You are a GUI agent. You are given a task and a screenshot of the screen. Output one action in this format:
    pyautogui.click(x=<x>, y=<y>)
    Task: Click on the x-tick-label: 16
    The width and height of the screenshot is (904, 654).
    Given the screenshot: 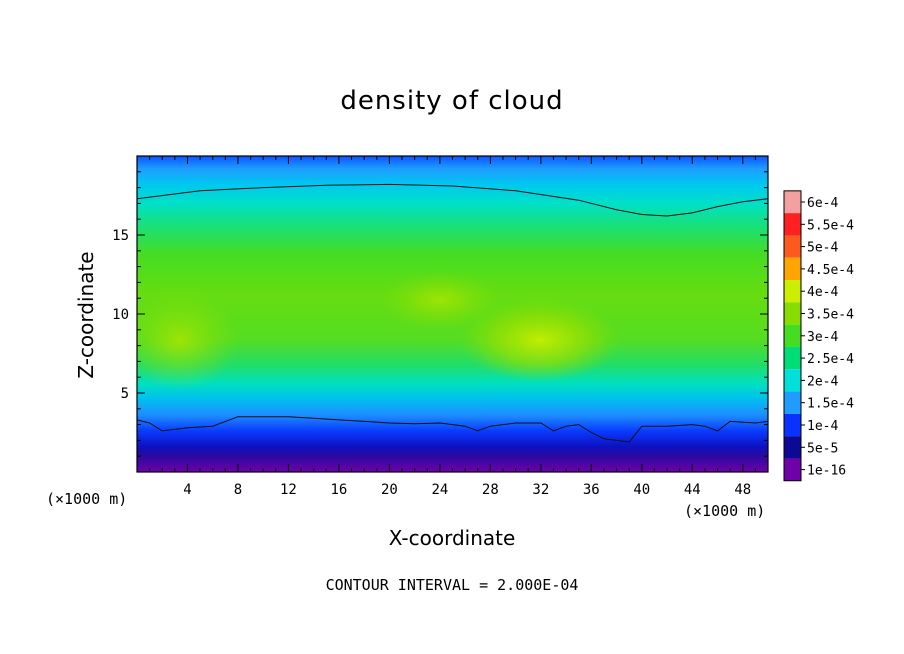 What is the action you would take?
    pyautogui.click(x=338, y=490)
    